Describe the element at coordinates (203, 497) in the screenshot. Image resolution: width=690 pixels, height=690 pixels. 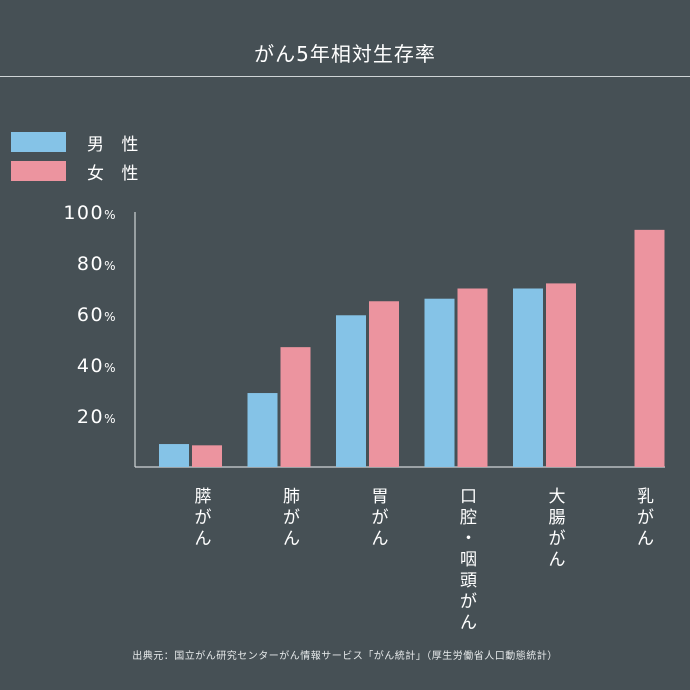
I see `x-tick-label-char: 膵` at that location.